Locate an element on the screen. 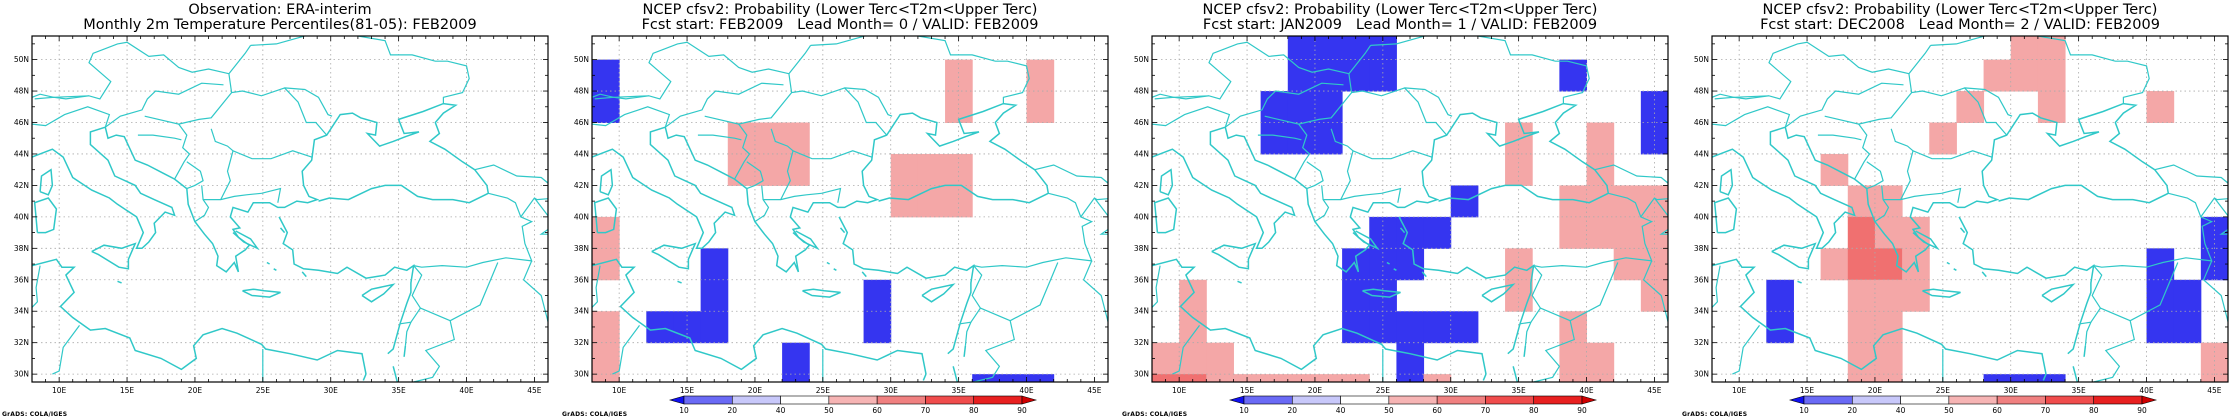 The image size is (2240, 420). lat-tick-label: 34N is located at coordinates (1141, 311).